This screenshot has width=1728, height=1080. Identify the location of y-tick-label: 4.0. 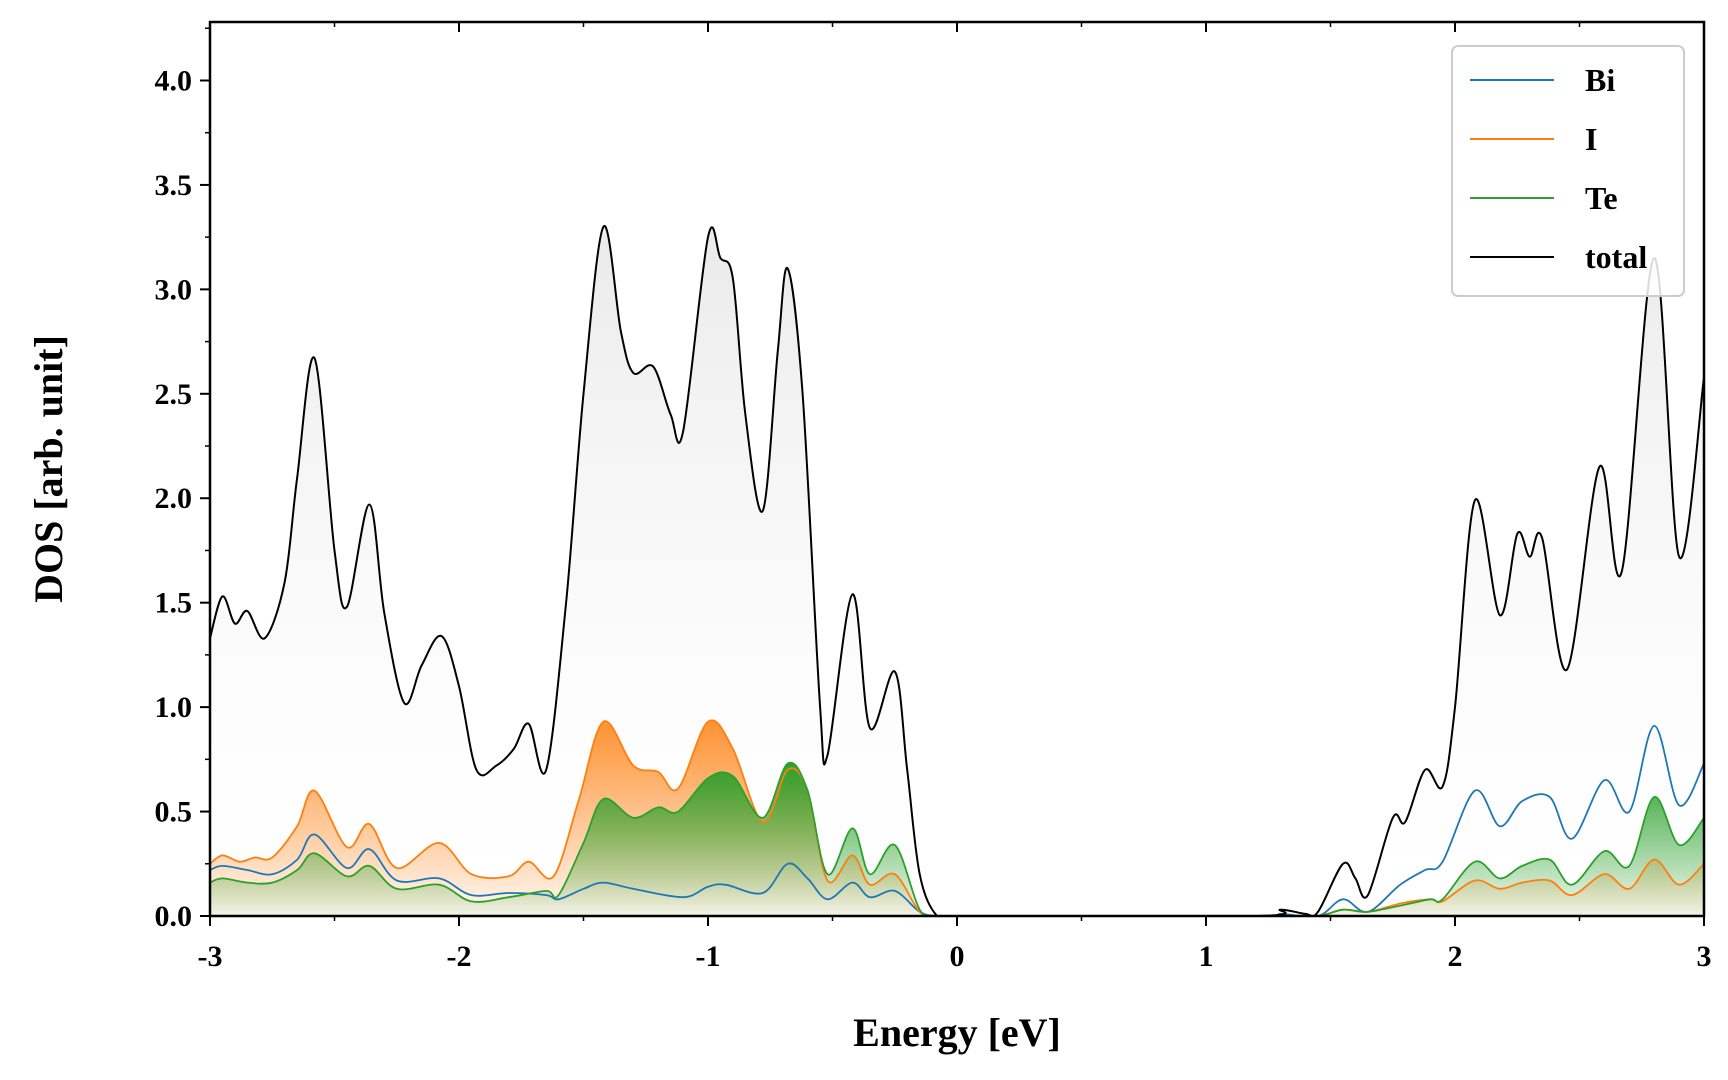
(174, 80).